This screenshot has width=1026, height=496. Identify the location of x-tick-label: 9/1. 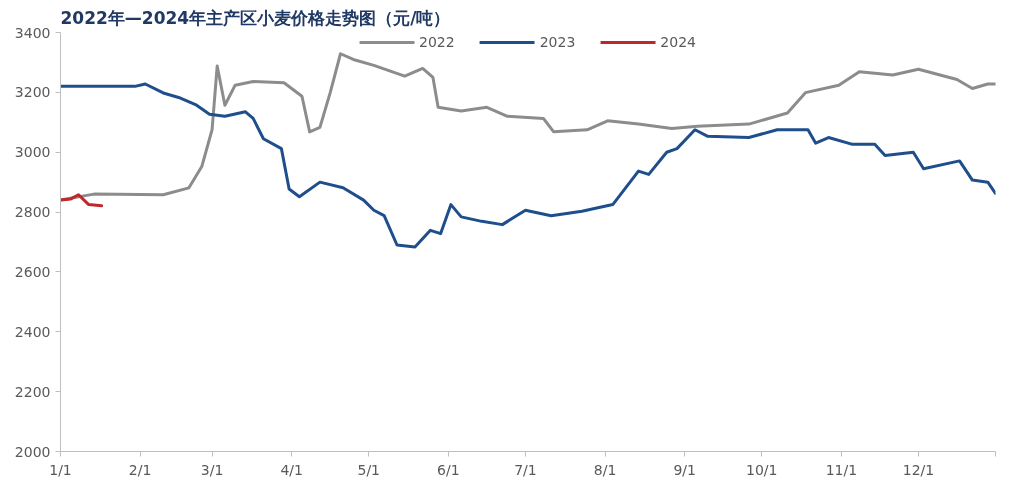
(684, 469).